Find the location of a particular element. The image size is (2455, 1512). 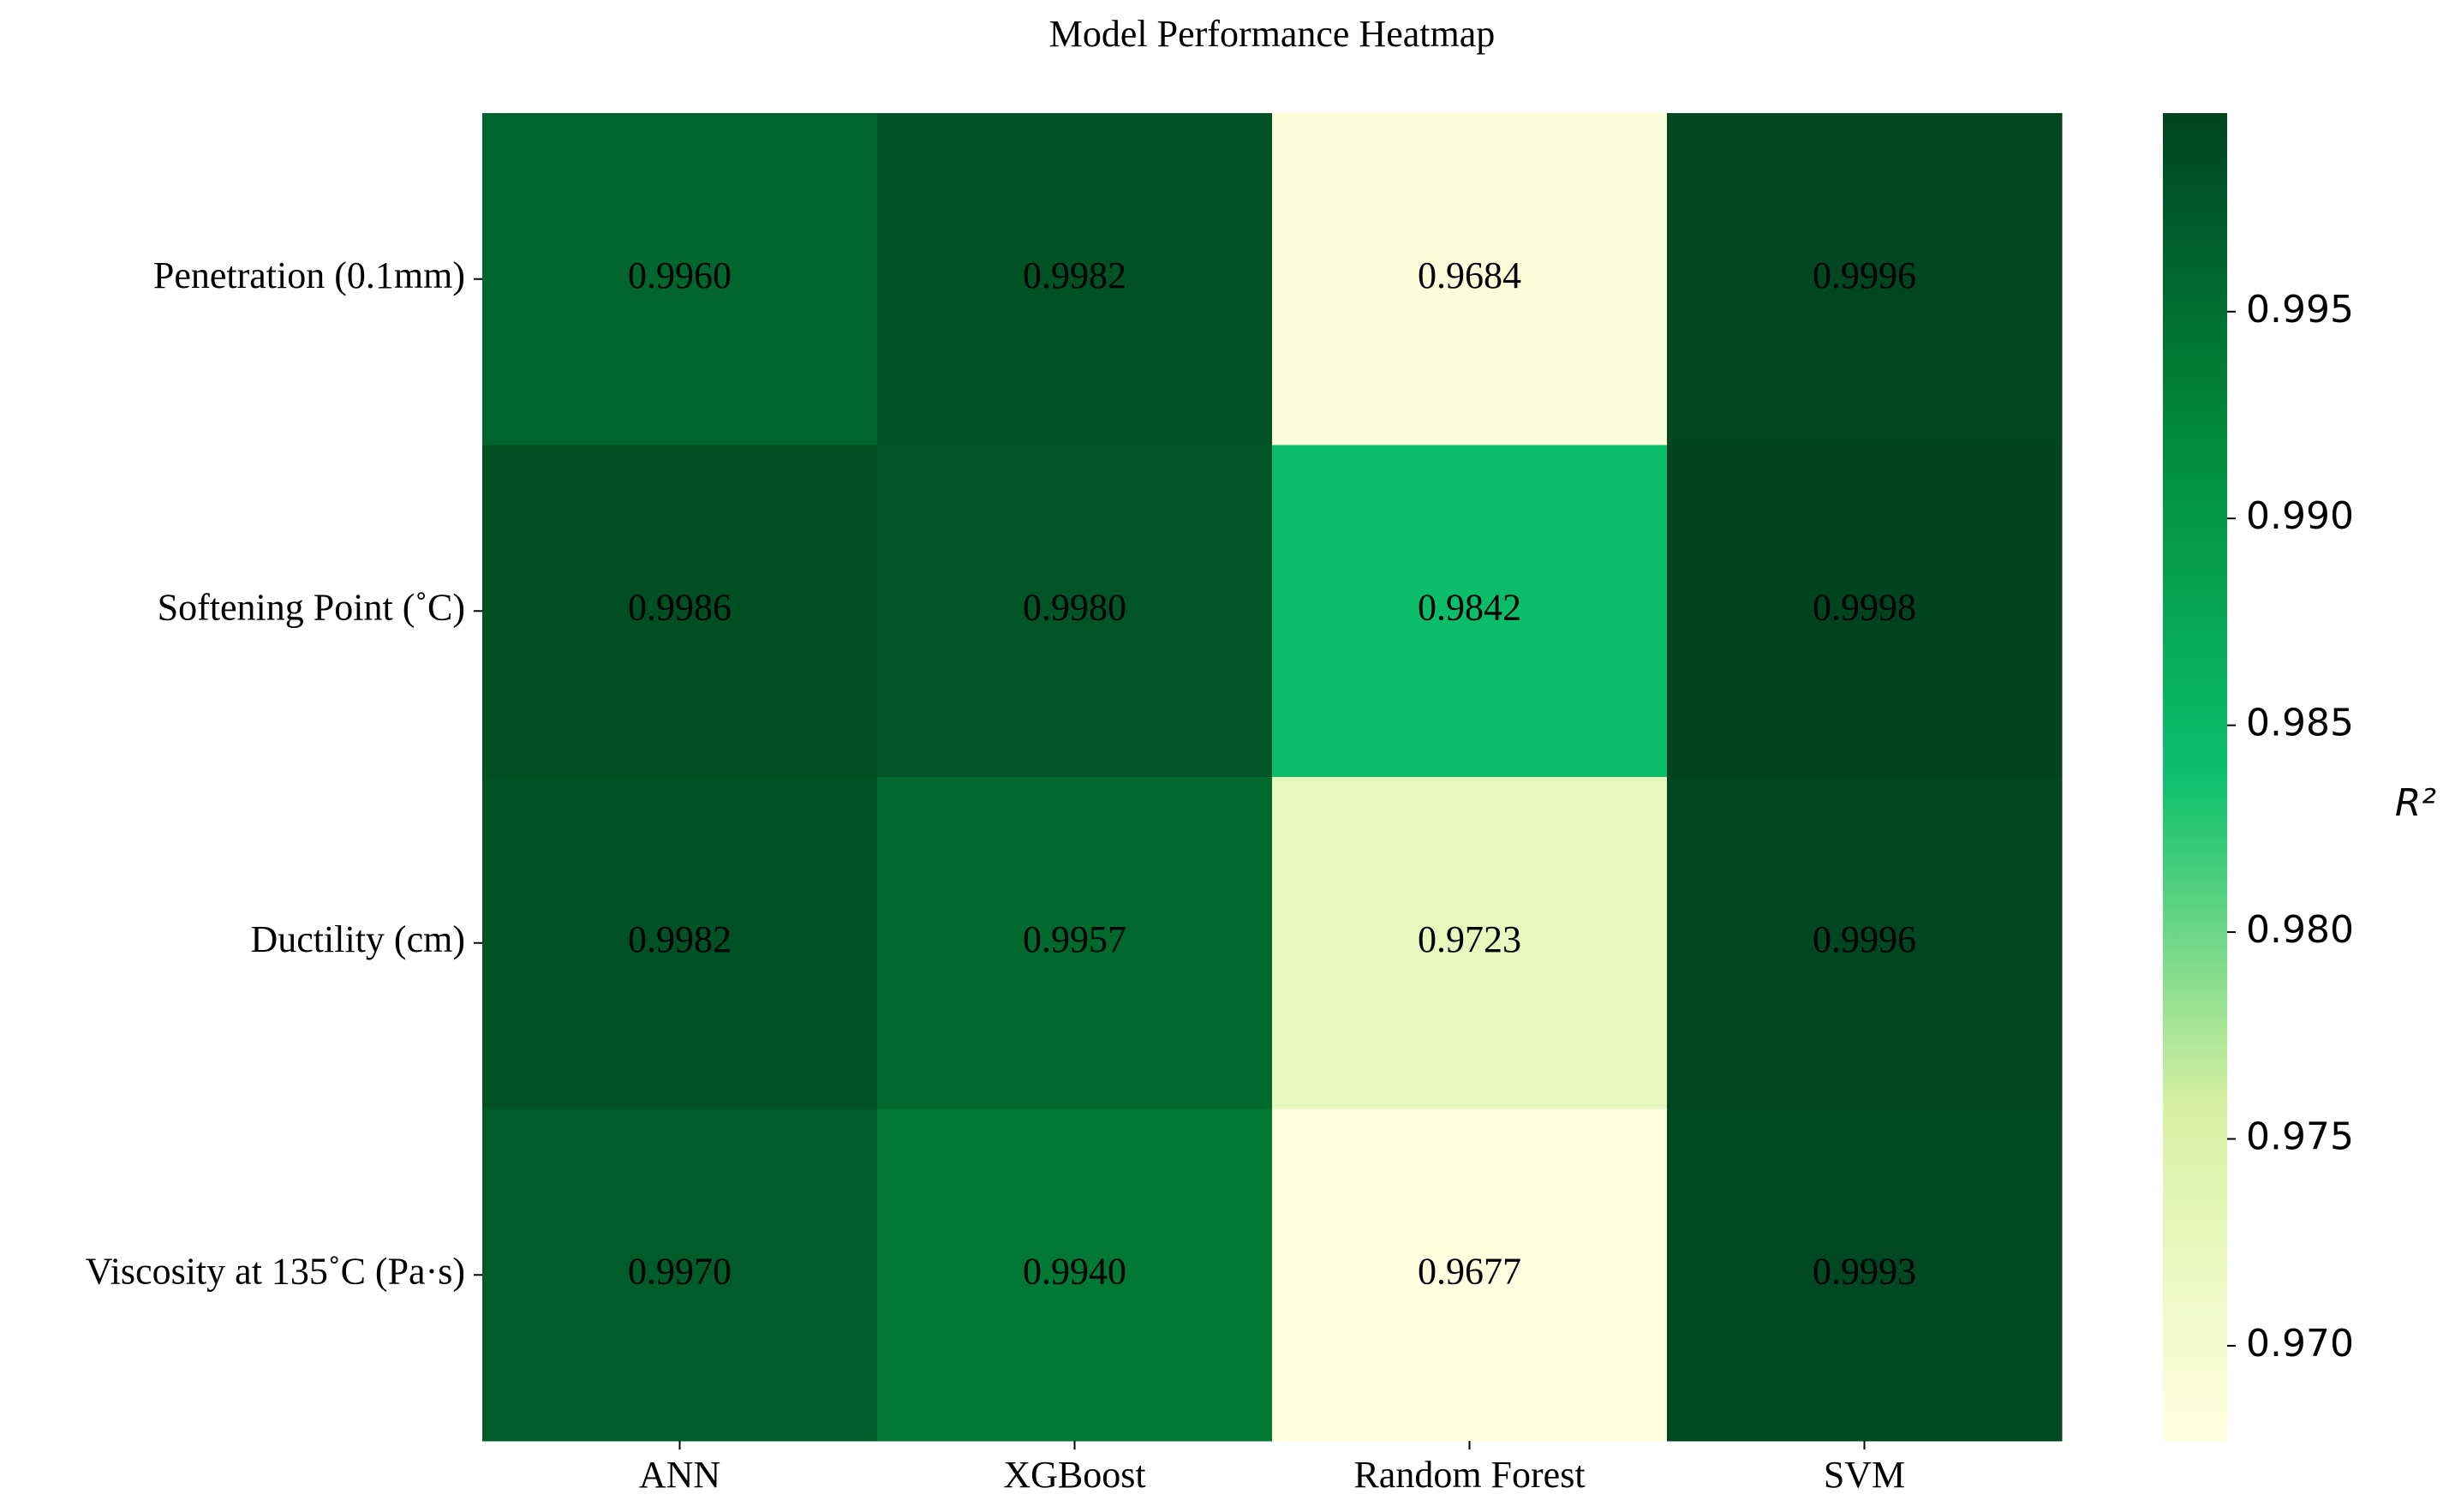

y-tick-label: Ductility (cm) is located at coordinates (359, 939).